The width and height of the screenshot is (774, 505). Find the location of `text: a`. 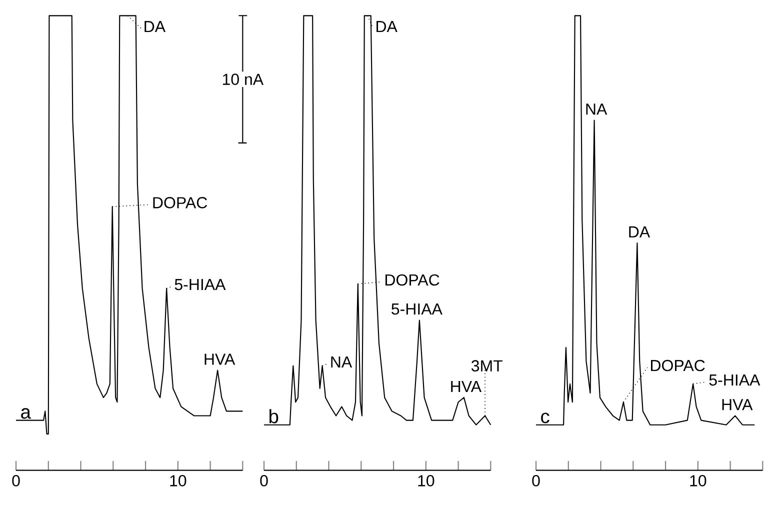

text: a is located at coordinates (26, 413).